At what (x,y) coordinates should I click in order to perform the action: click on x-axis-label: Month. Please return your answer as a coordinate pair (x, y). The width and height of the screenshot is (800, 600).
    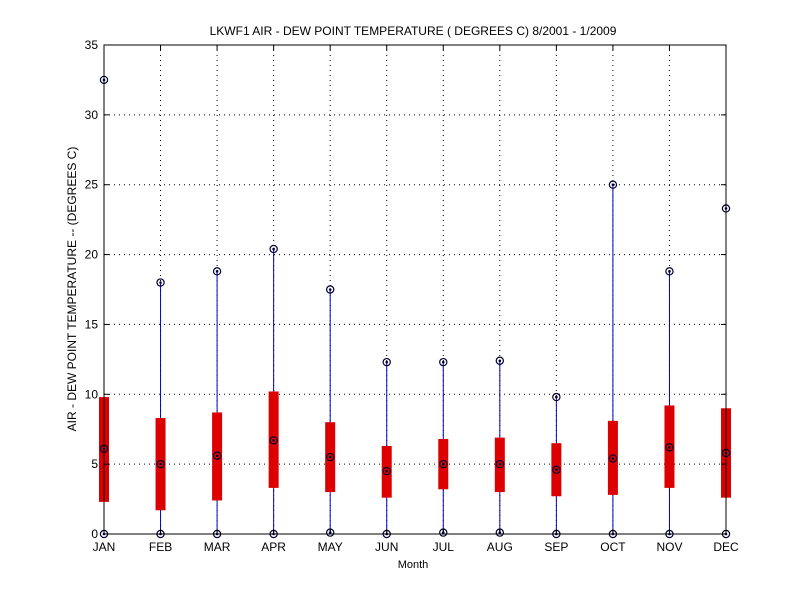
    Looking at the image, I should click on (413, 565).